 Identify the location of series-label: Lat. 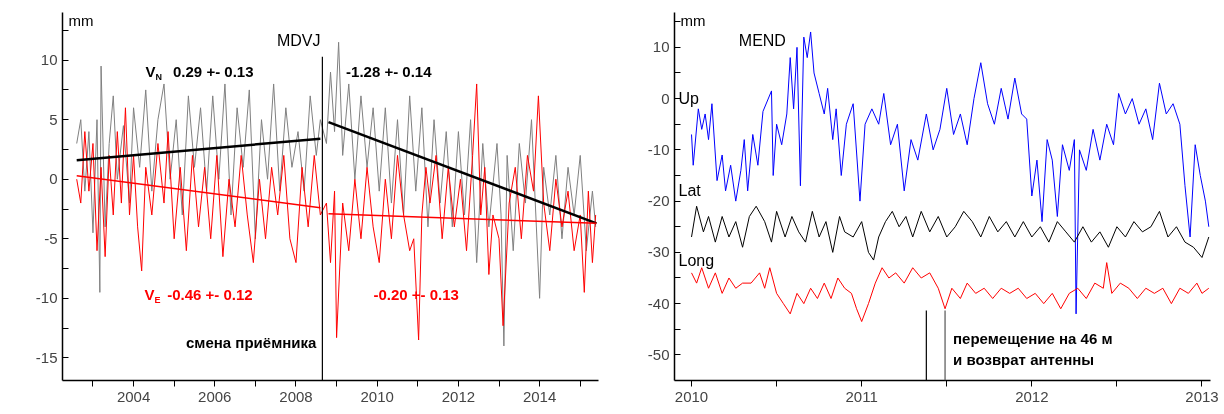
(690, 191).